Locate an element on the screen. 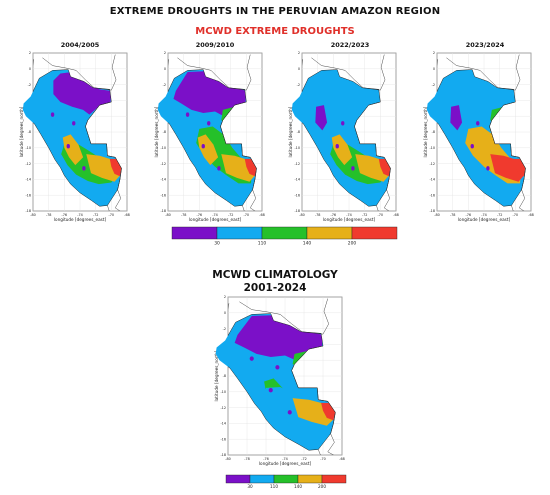 The width and height of the screenshot is (550, 495). panel-title-1: 2004/2005 is located at coordinates (80, 45).